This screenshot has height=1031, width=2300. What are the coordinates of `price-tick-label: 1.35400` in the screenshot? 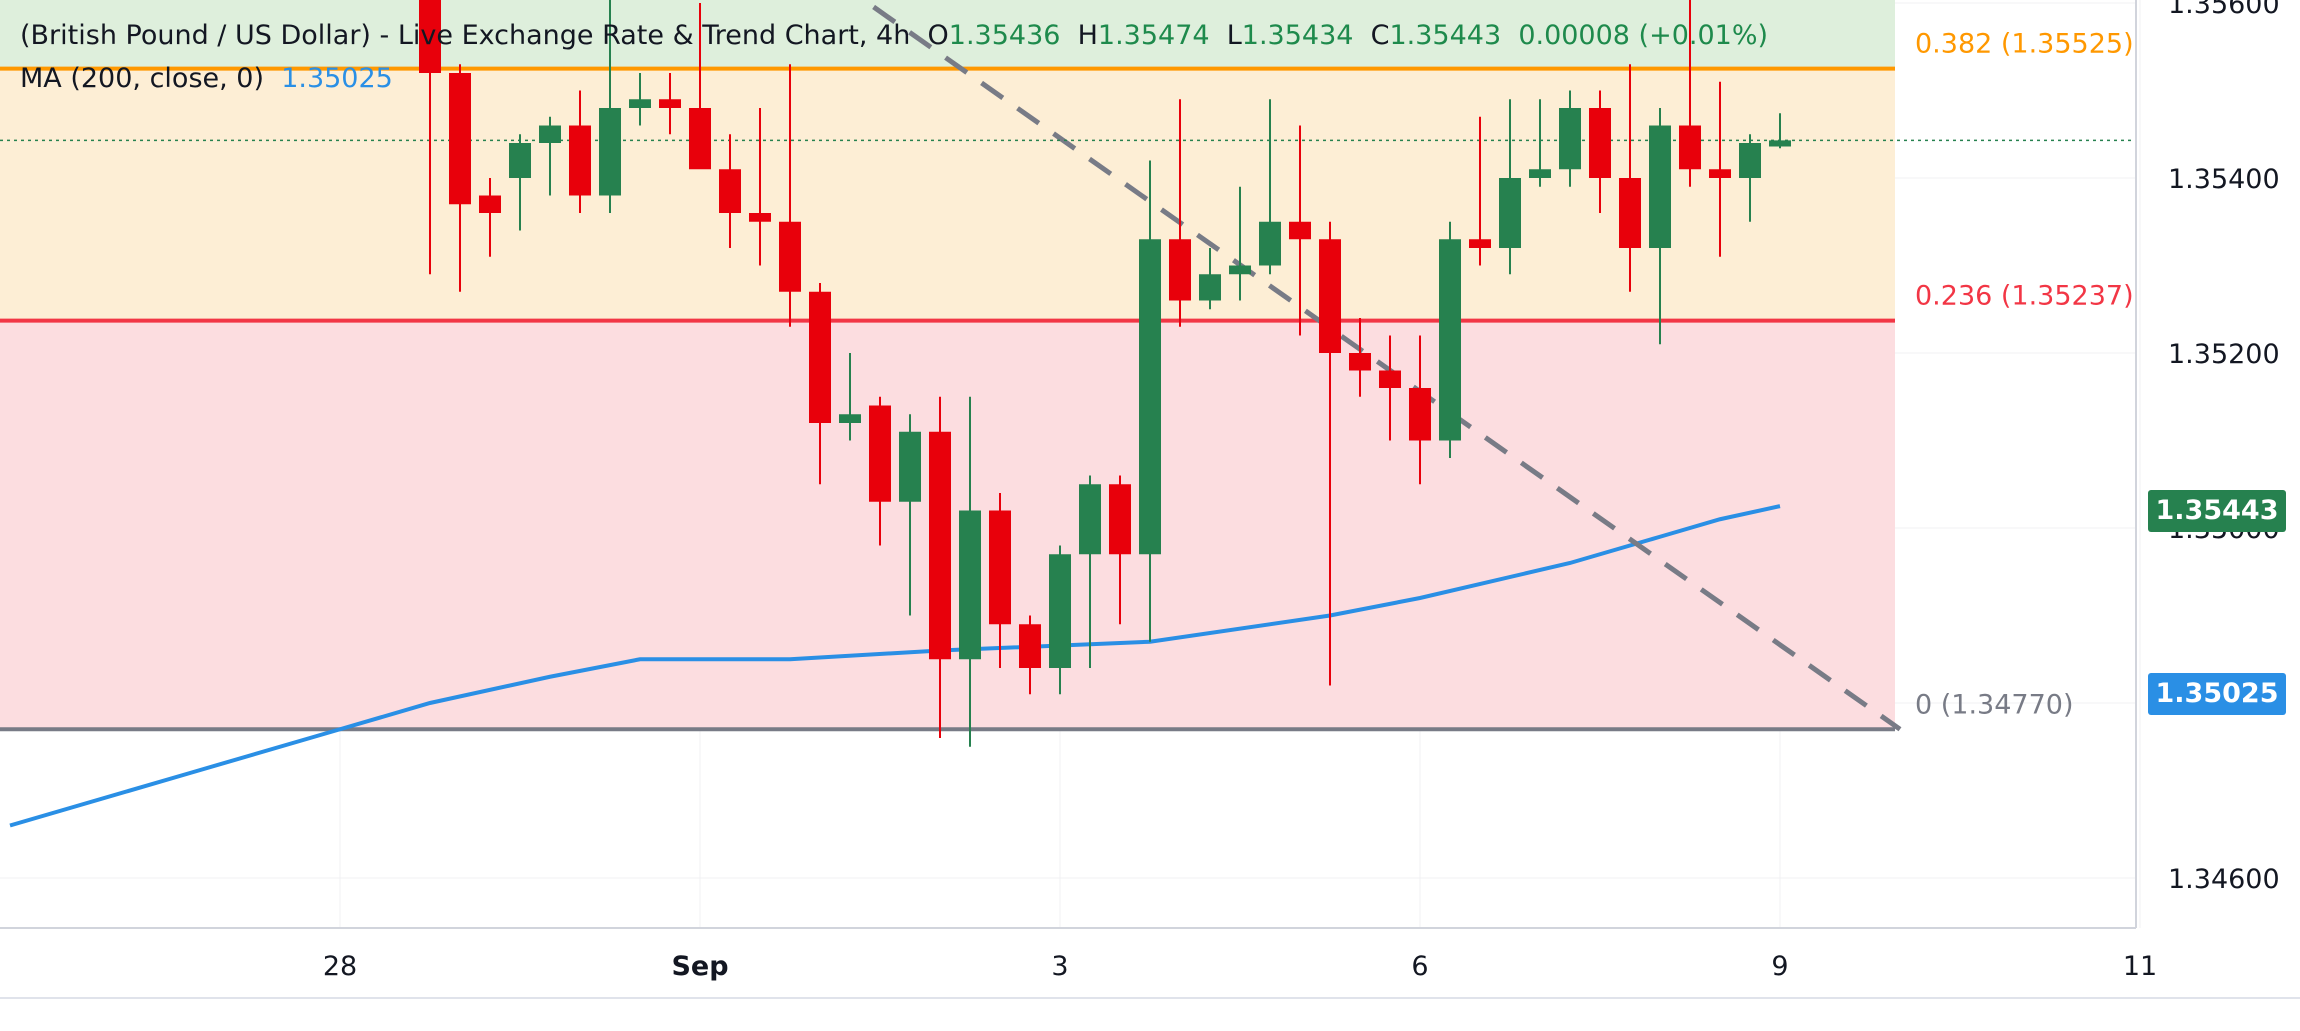 It's located at (2224, 179).